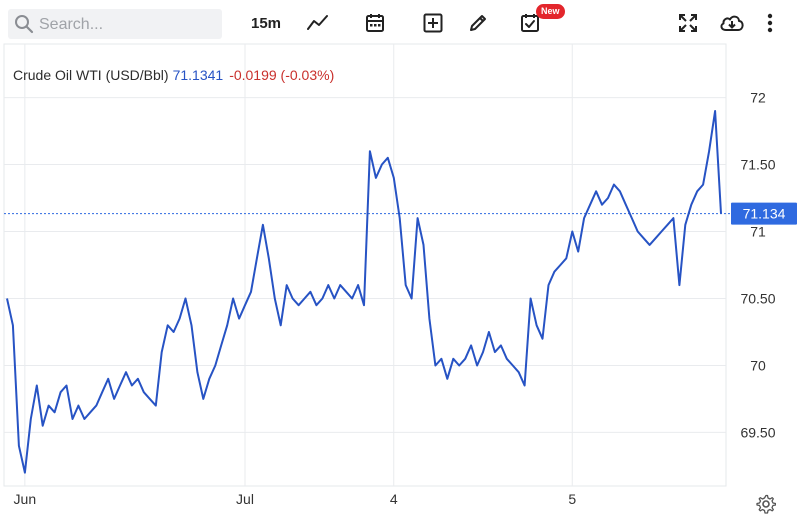 The width and height of the screenshot is (800, 517). I want to click on more-icon, so click(770, 23).